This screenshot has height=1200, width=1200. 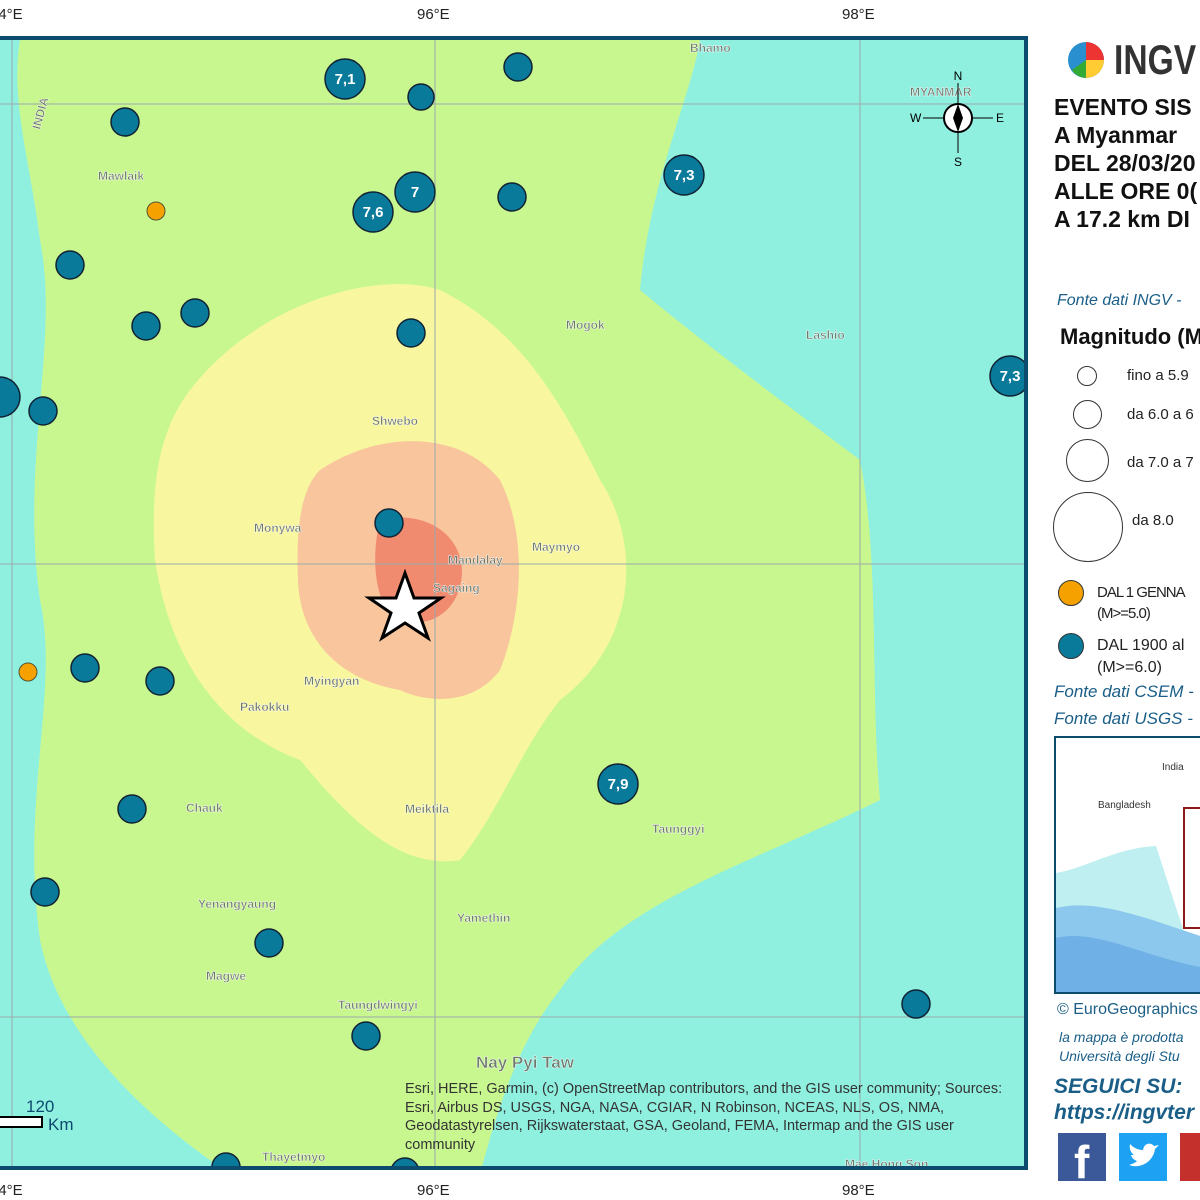 I want to click on recent-label: DAL 1 GENNA, so click(x=1141, y=592).